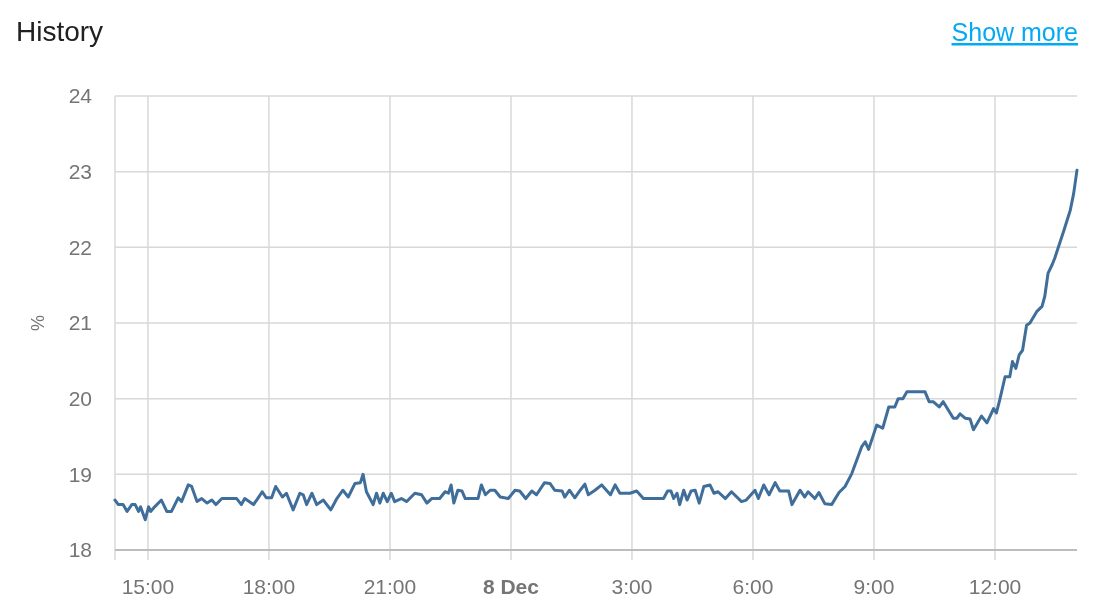 This screenshot has width=1106, height=606. I want to click on x-tick-label: 15:00, so click(148, 586).